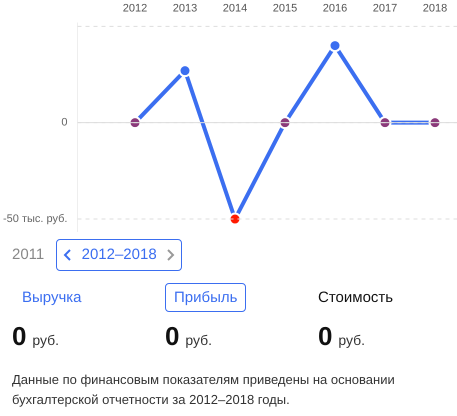  Describe the element at coordinates (285, 8) in the screenshot. I see `x-tick-label: 2015` at that location.